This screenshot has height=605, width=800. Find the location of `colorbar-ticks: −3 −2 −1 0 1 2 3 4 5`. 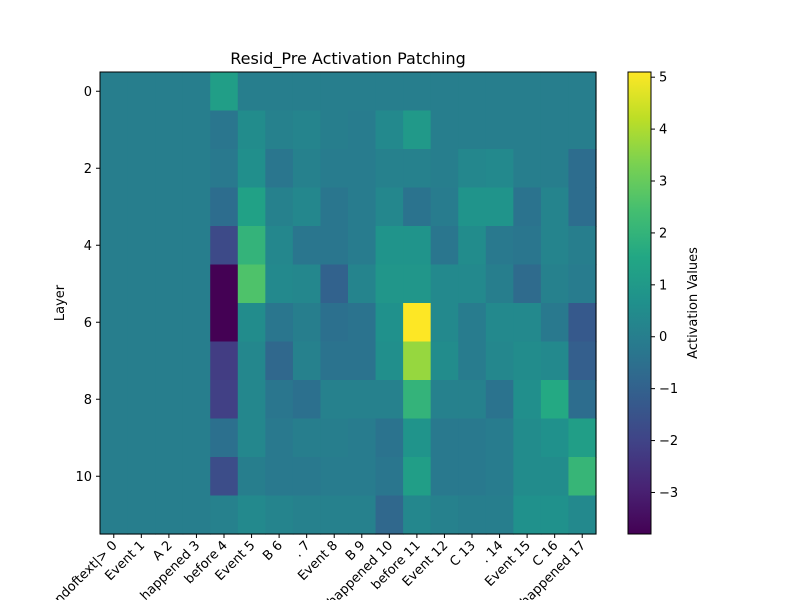

colorbar-ticks: −3 −2 −1 0 1 2 3 4 5 is located at coordinates (664, 286).